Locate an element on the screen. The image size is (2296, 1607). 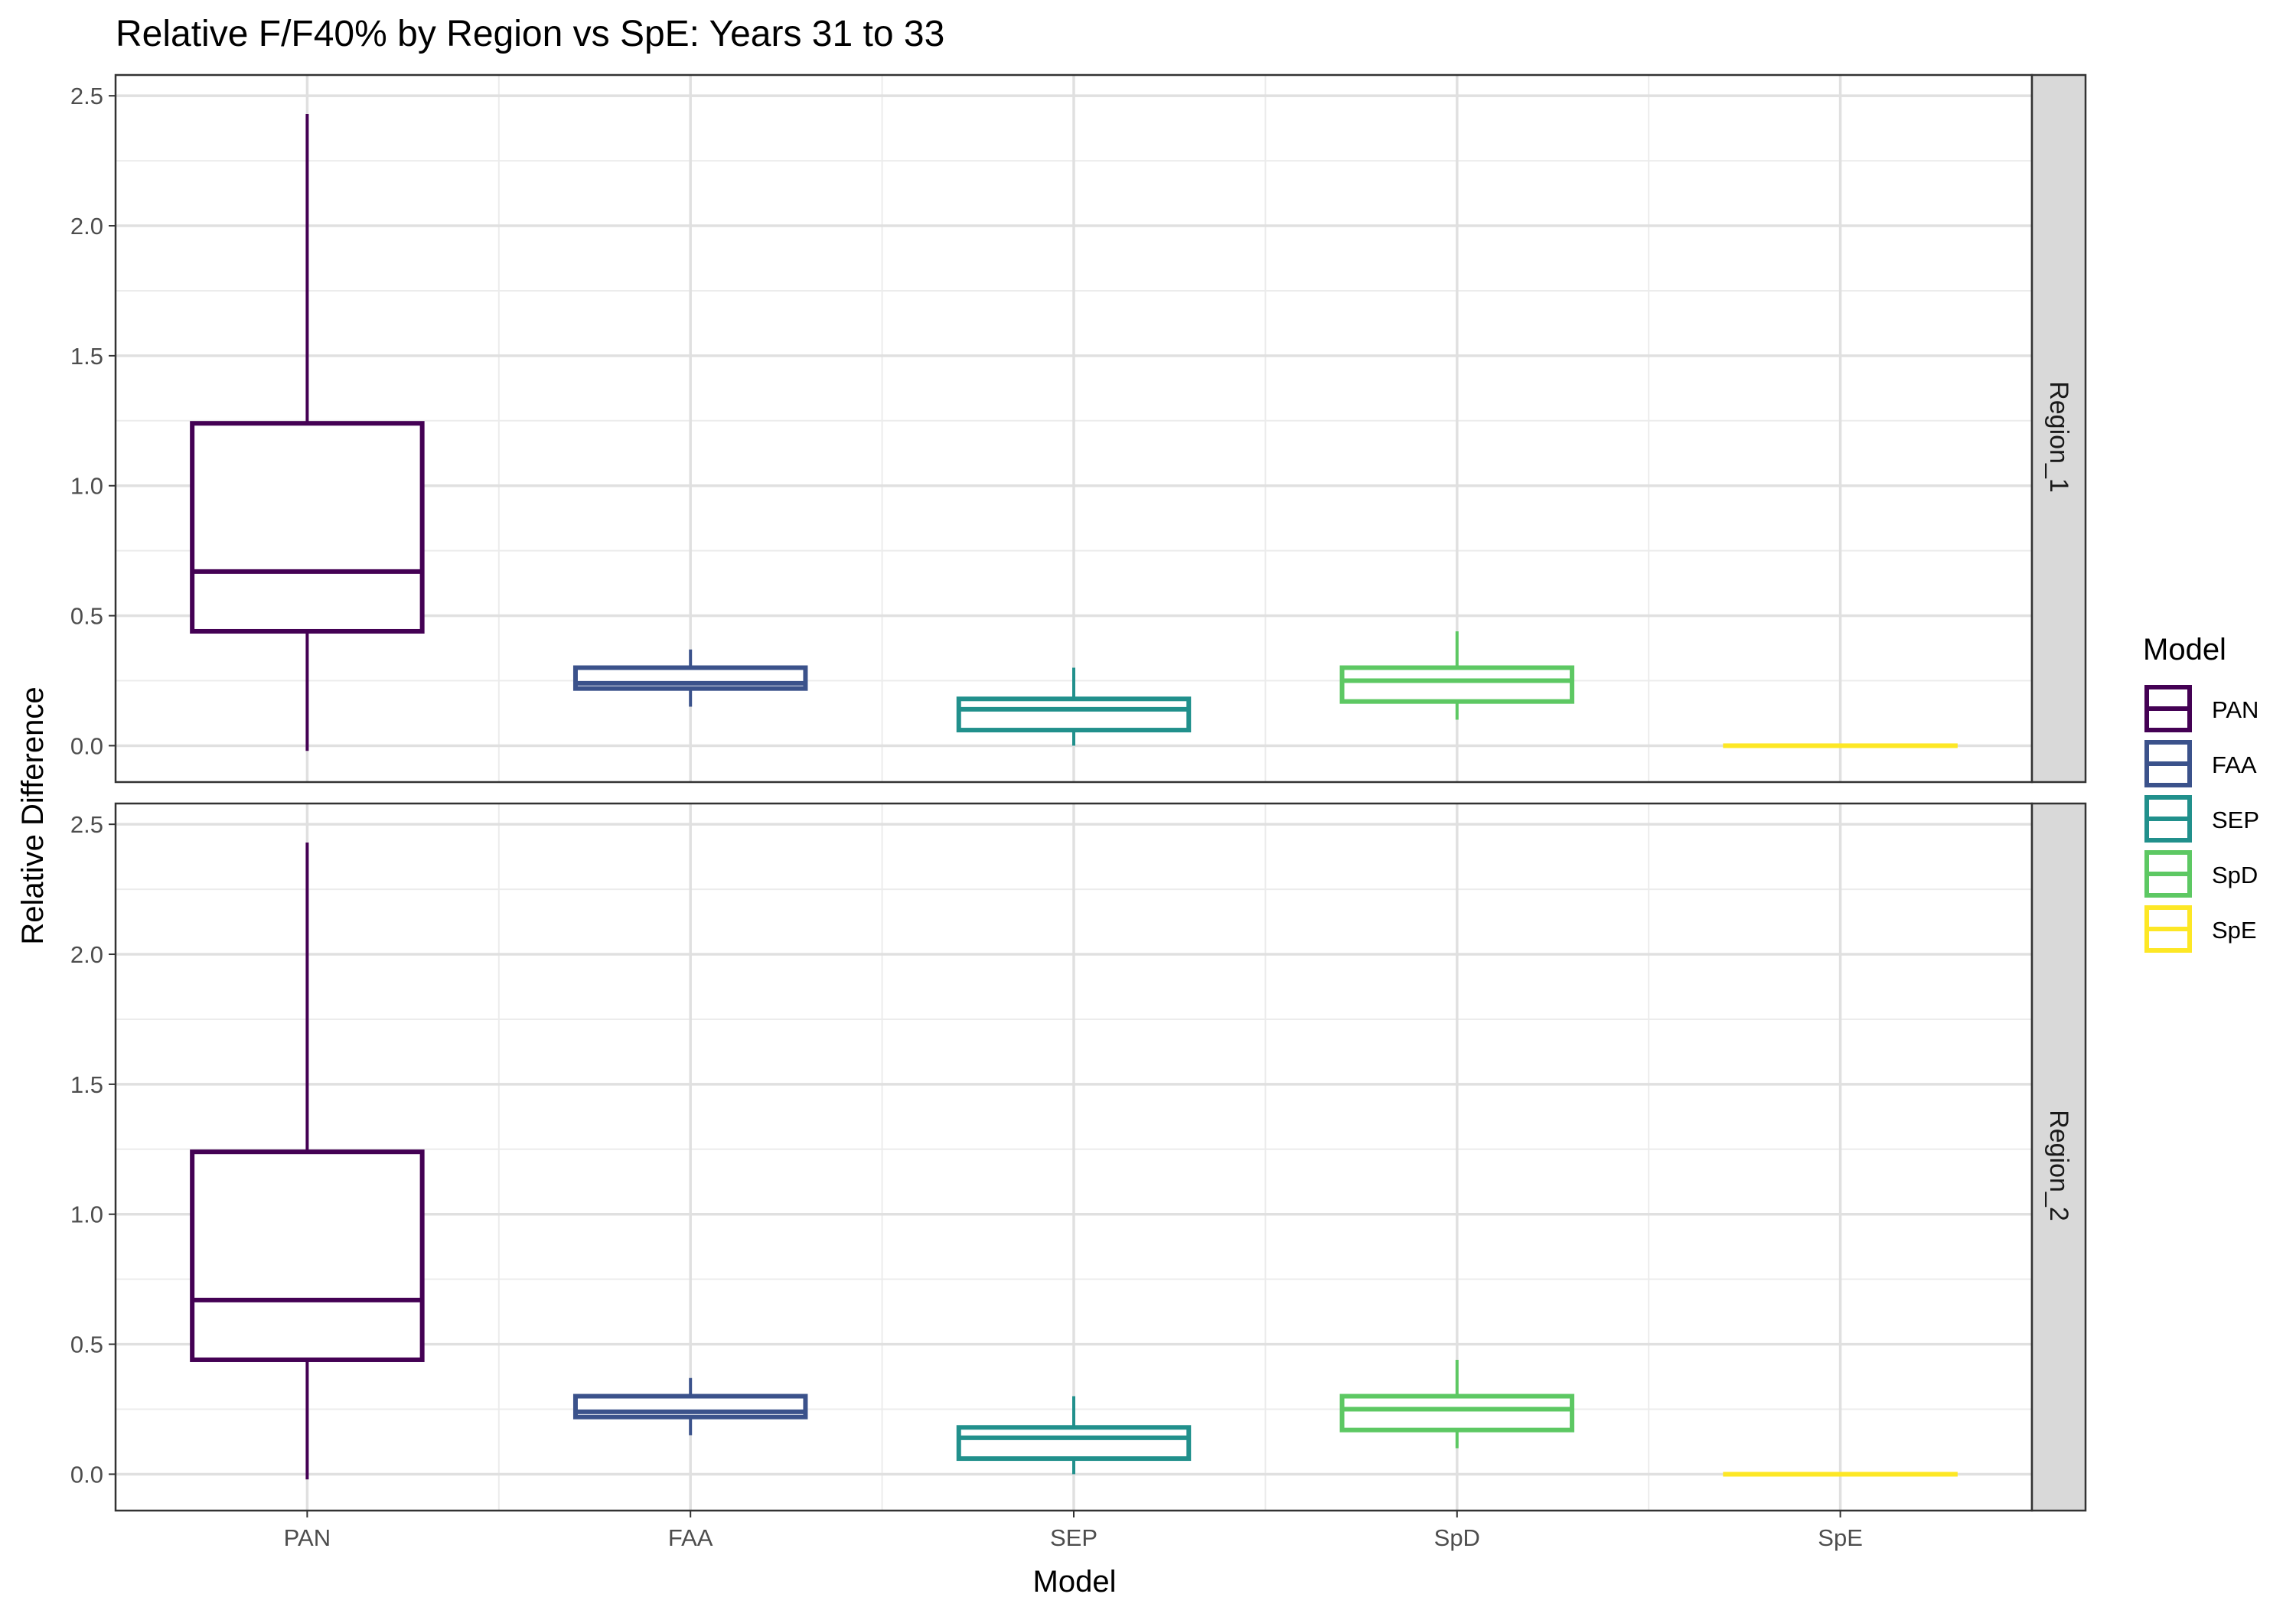
y-axis-title: Relative Difference is located at coordinates (33, 815).